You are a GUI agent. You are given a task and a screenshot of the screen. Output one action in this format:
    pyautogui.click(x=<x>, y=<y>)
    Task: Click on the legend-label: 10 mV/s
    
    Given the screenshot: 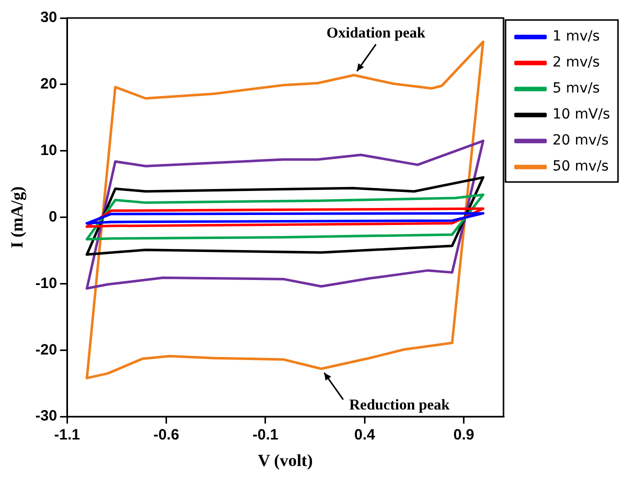 What is the action you would take?
    pyautogui.click(x=581, y=114)
    